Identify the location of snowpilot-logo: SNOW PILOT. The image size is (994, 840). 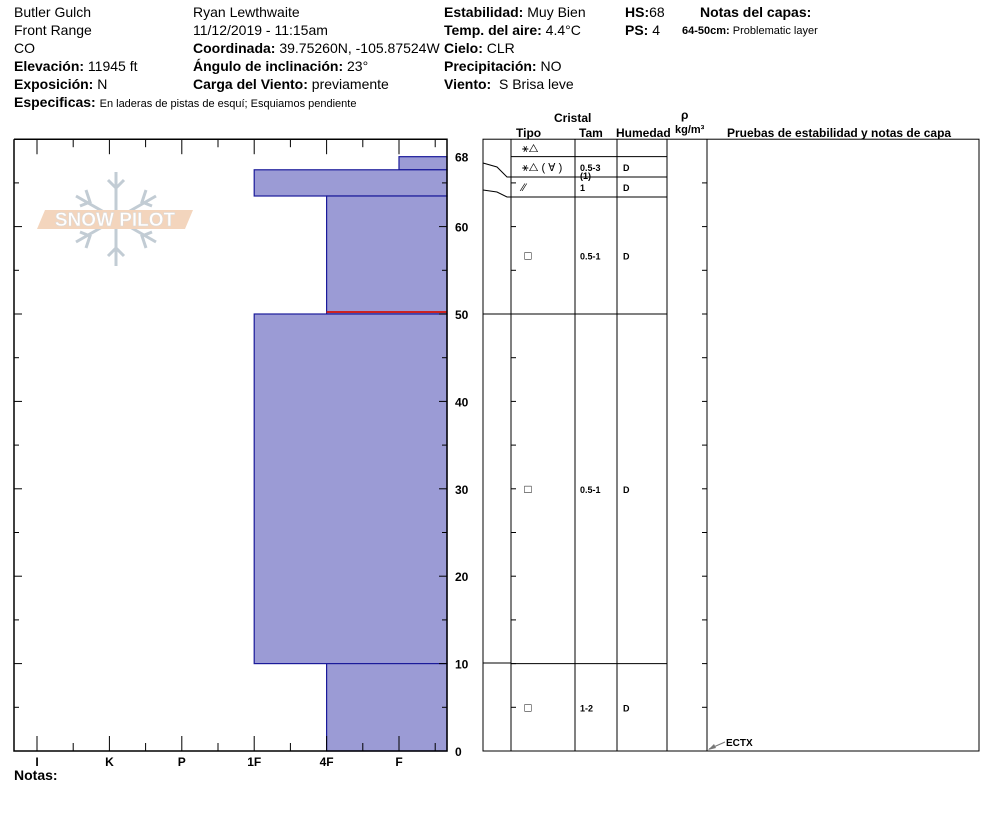
(115, 219).